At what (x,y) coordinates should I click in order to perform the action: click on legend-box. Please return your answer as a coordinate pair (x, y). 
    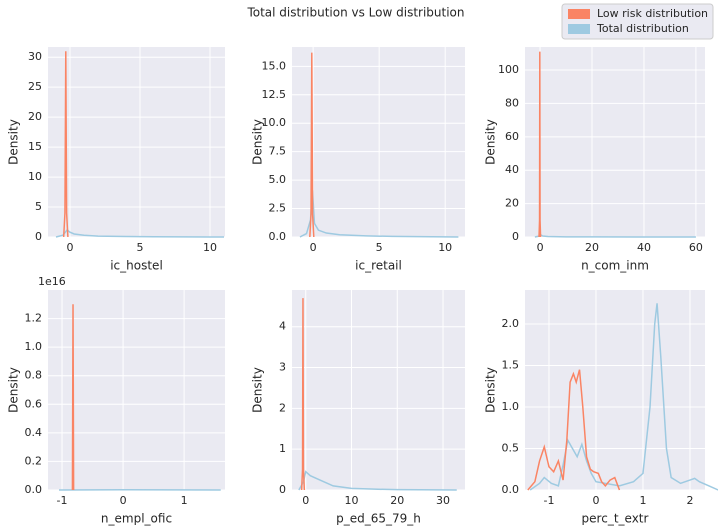
    Looking at the image, I should click on (637, 21).